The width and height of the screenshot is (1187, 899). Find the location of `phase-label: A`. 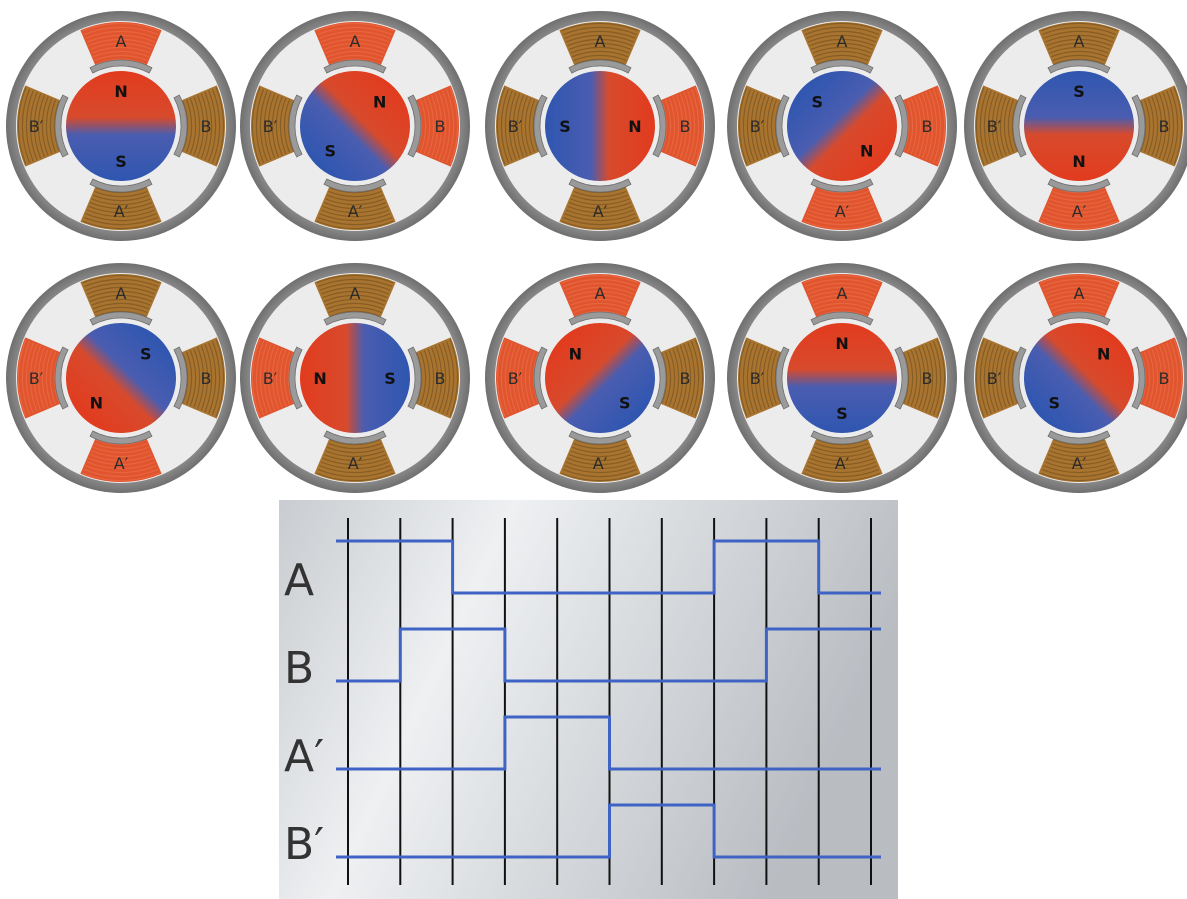

phase-label: A is located at coordinates (299, 580).